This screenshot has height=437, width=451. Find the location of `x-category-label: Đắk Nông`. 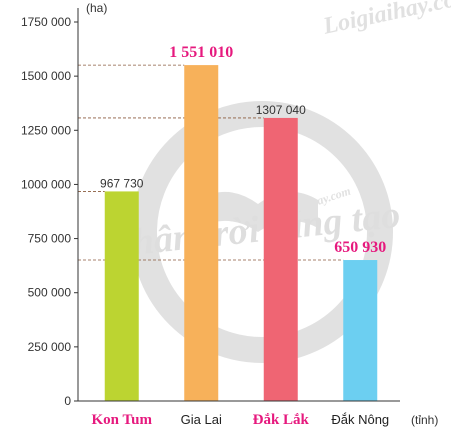

x-category-label: Đắk Nông is located at coordinates (360, 419).